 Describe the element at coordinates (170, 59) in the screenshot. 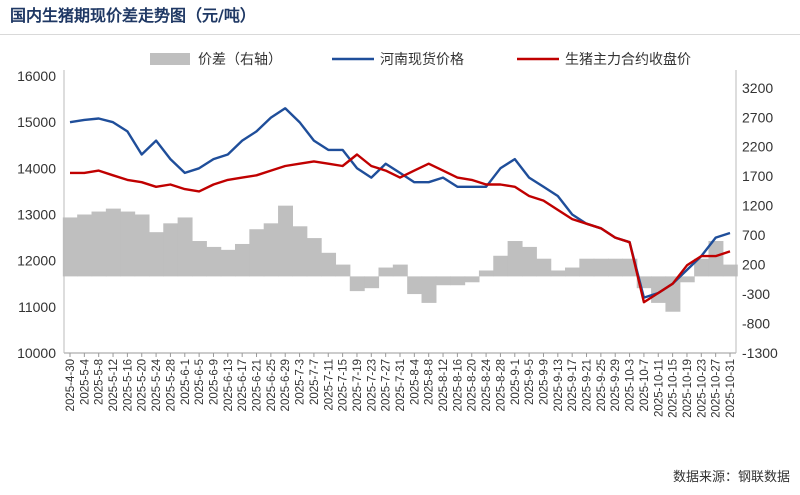

I see `legend-swatch-spread` at that location.